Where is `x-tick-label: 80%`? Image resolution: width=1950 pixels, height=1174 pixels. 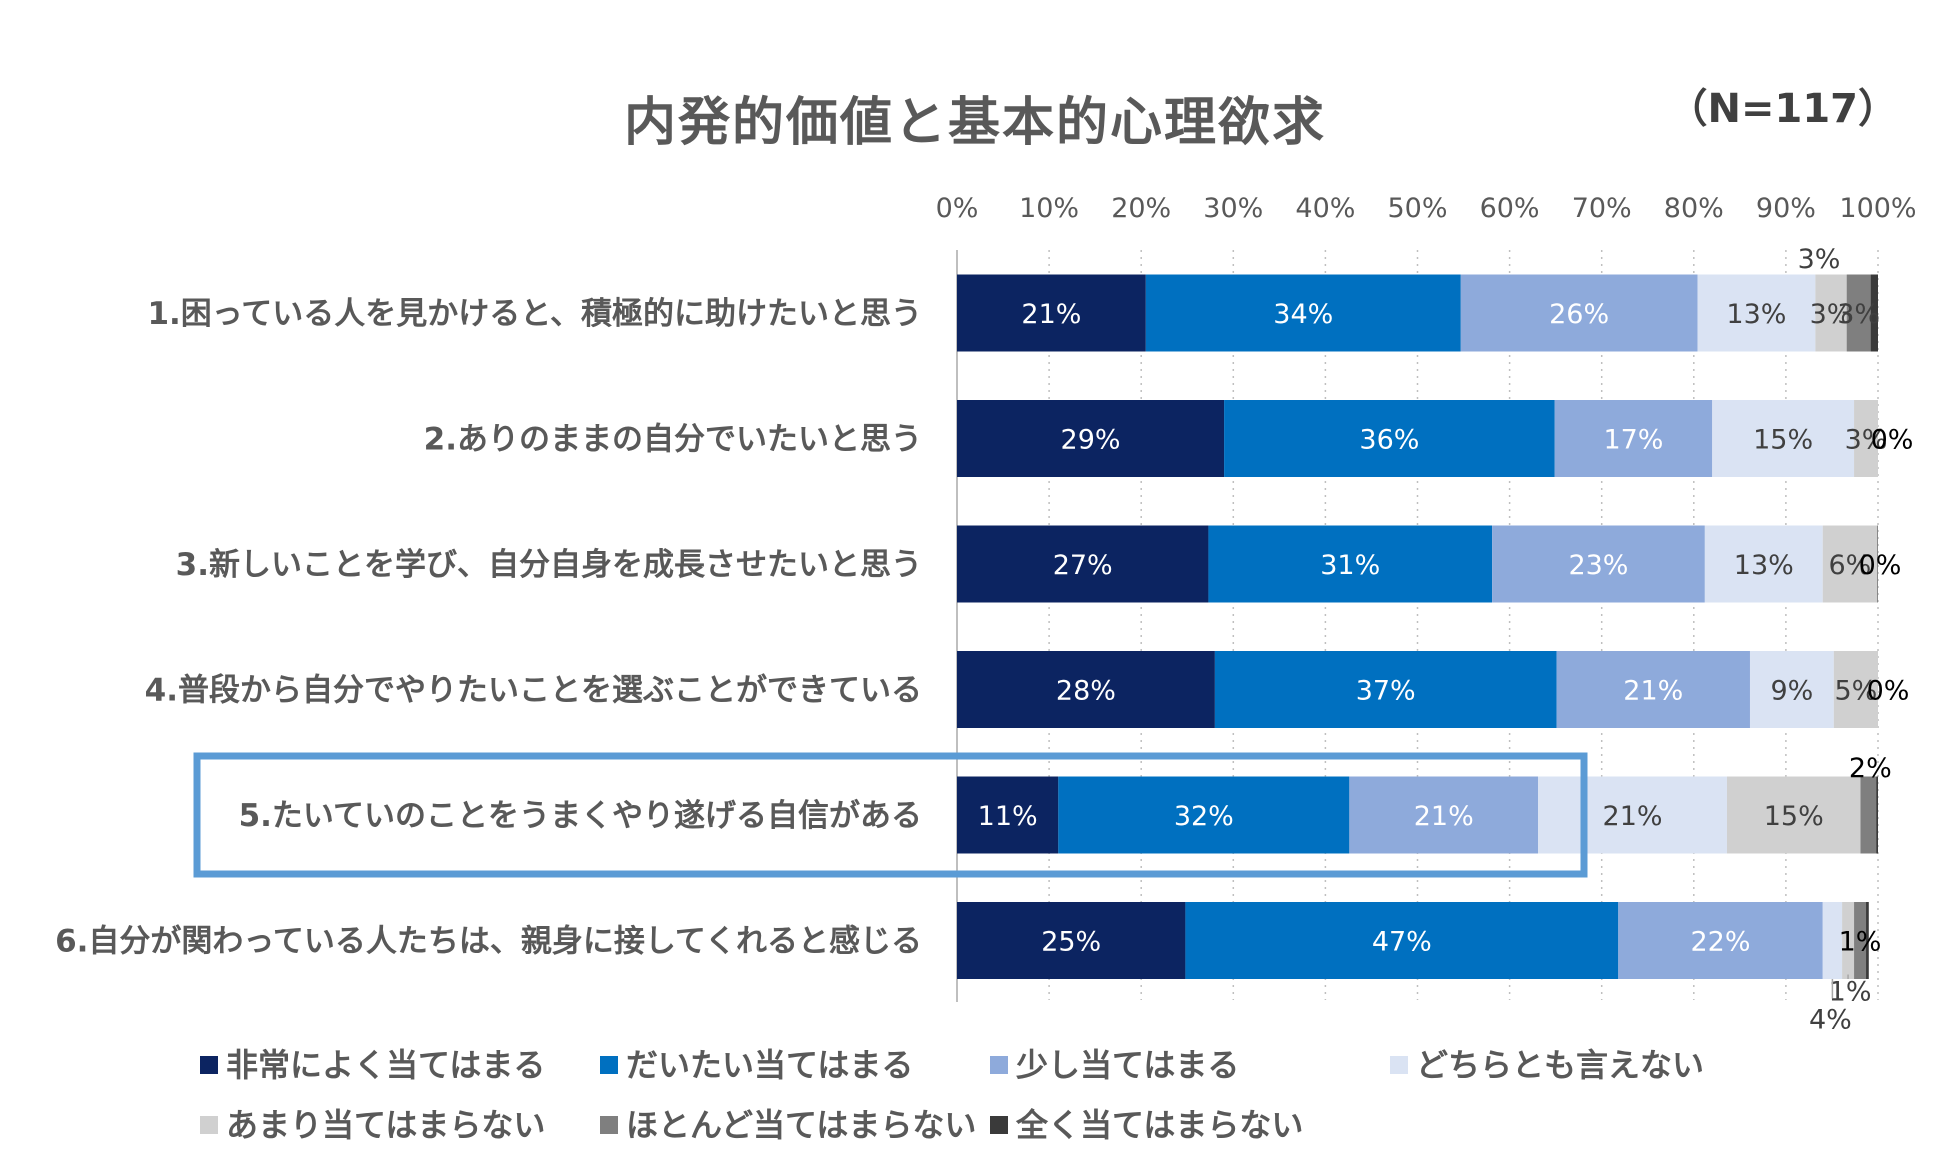
x-tick-label: 80% is located at coordinates (1694, 208).